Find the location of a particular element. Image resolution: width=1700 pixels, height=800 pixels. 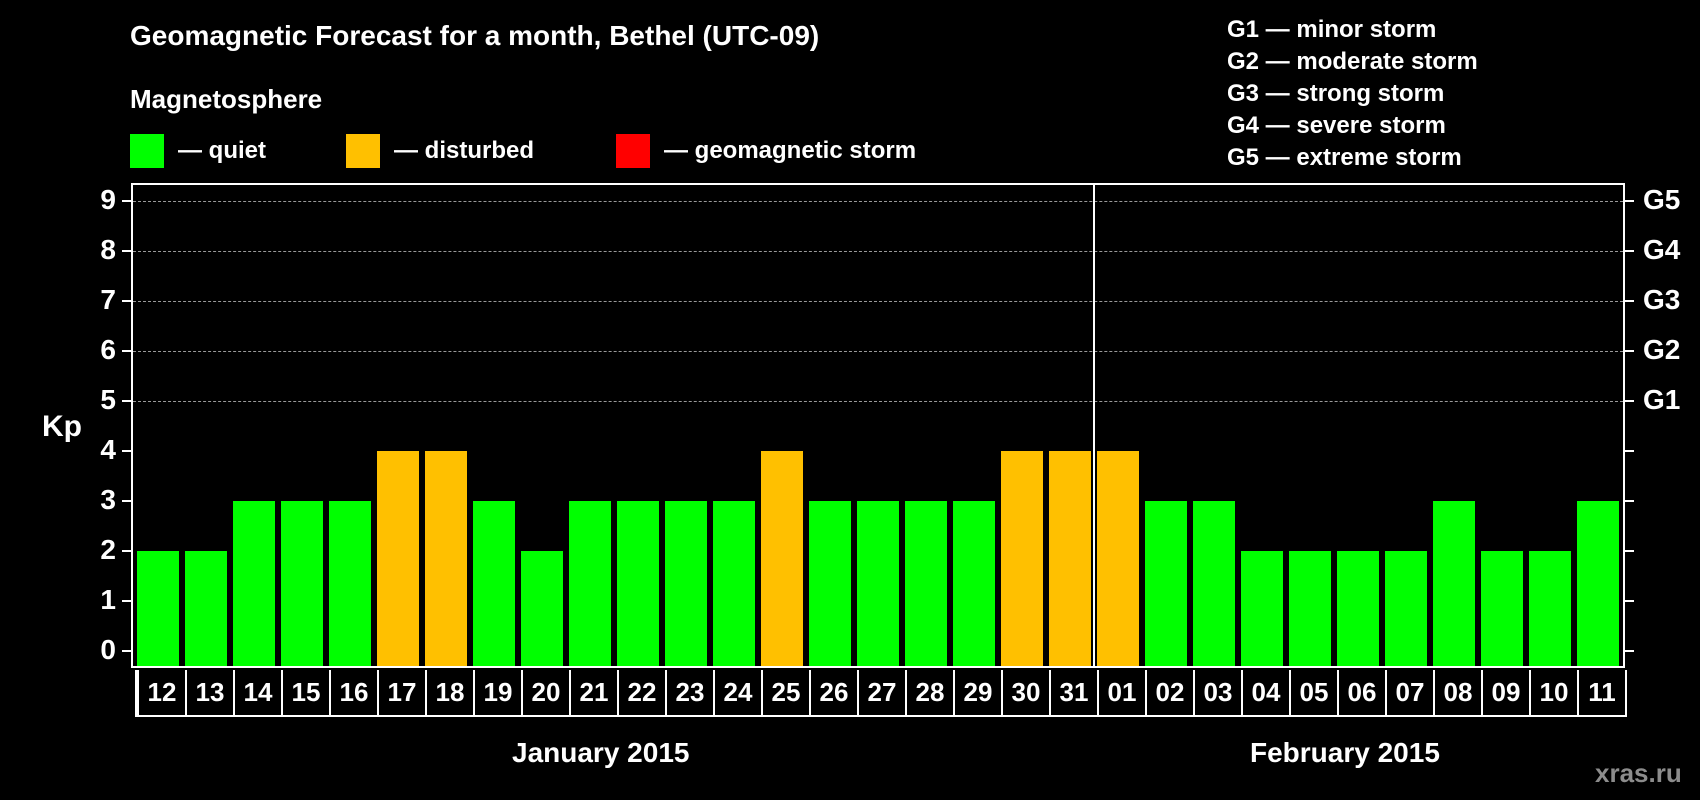

y-axis-label: Kp is located at coordinates (62, 426).